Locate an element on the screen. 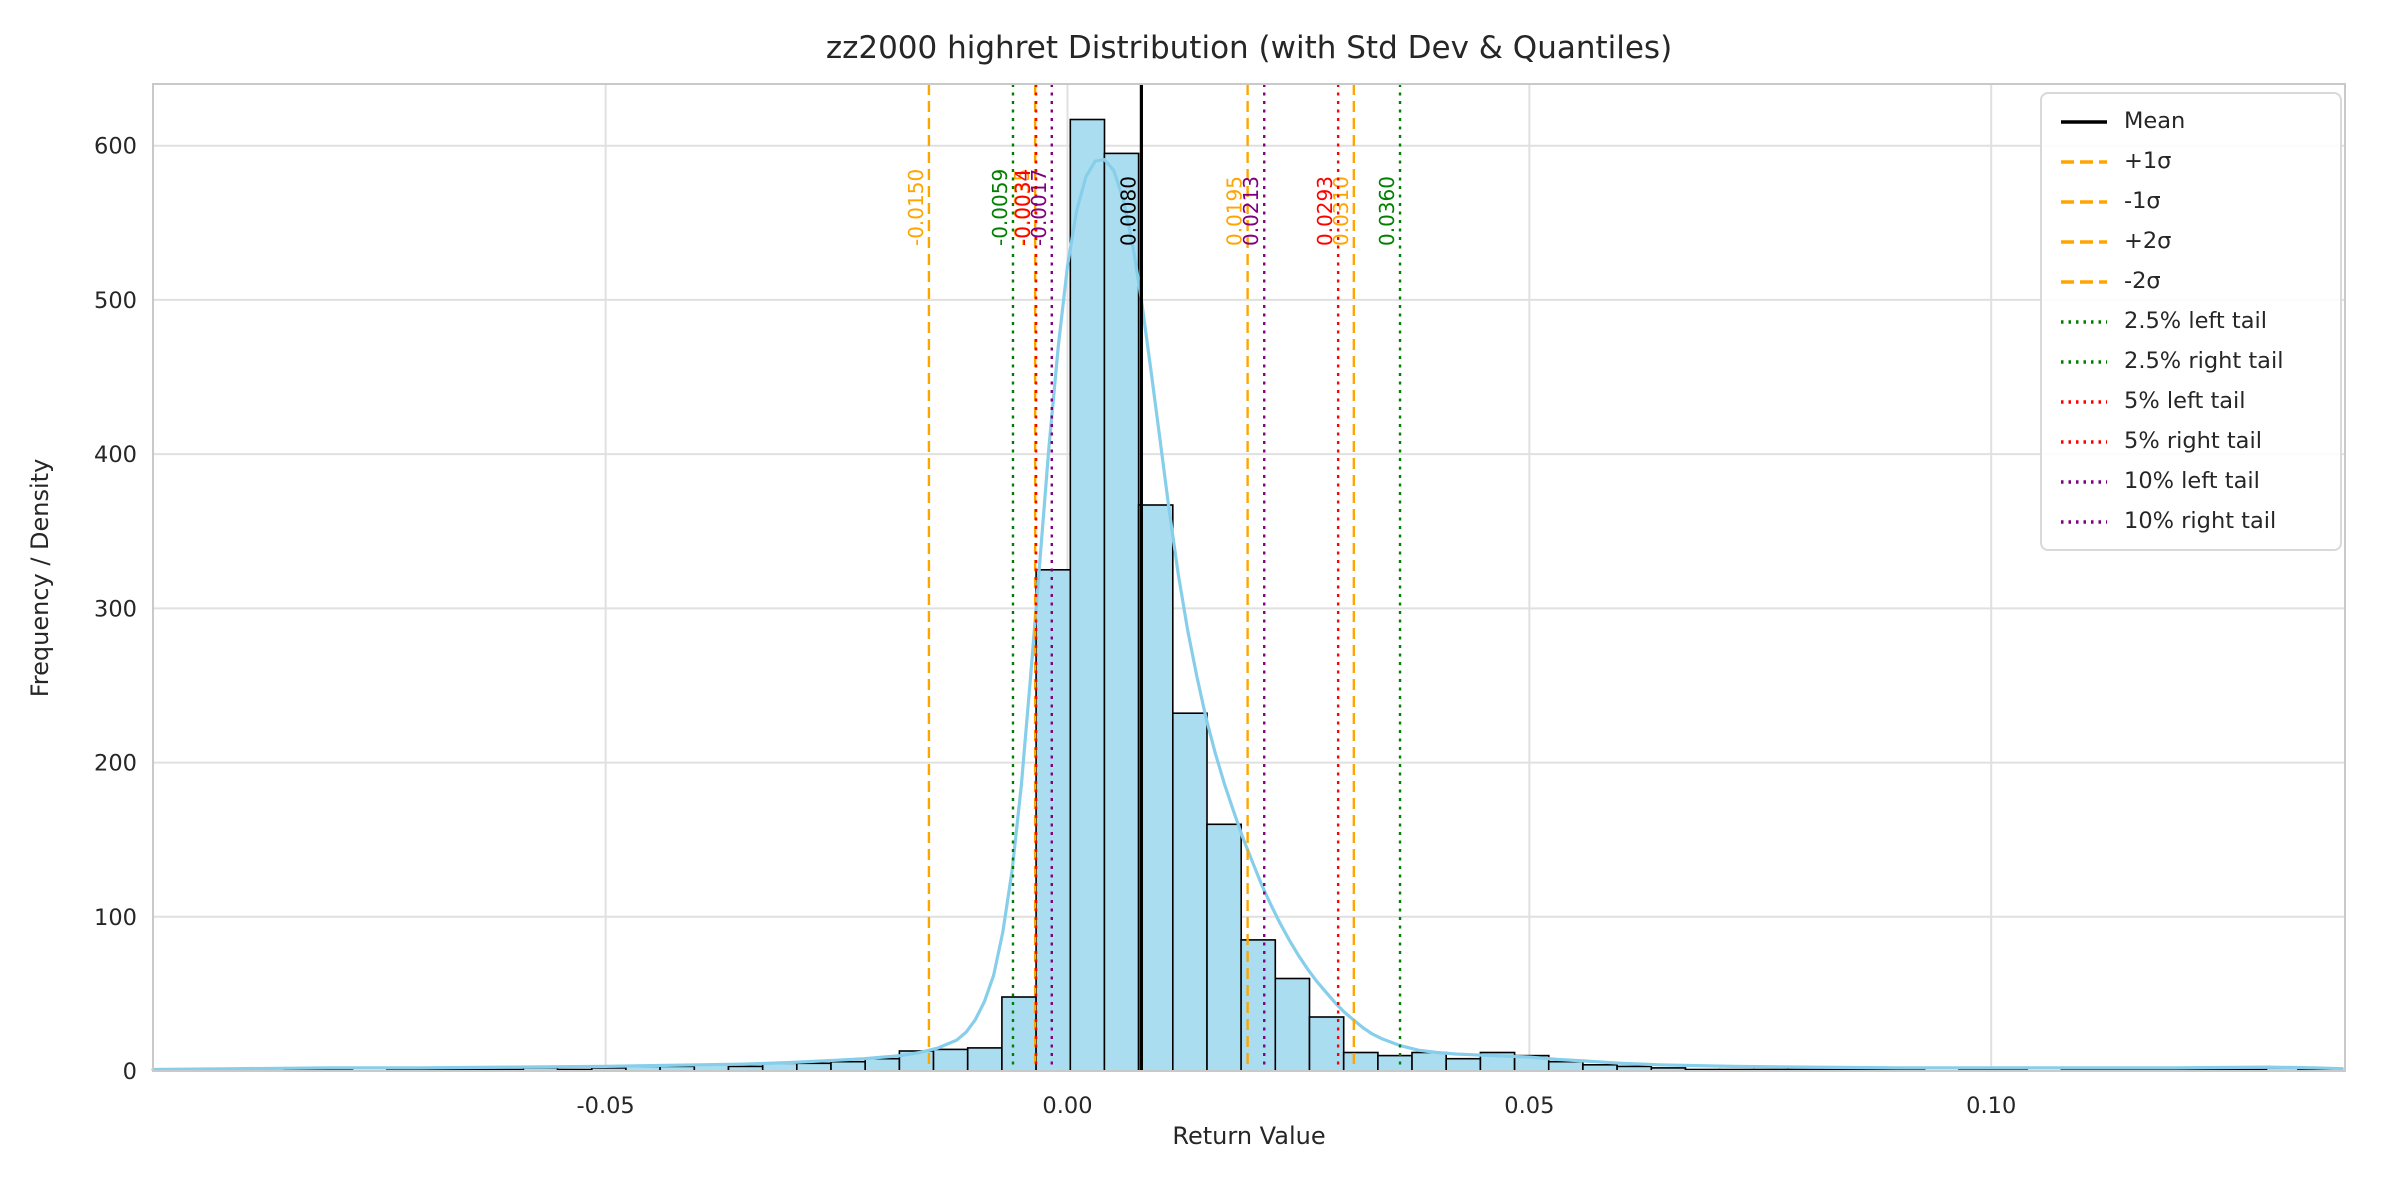 The width and height of the screenshot is (2400, 1200). y-axis-label: Frequency / Density is located at coordinates (40, 578).